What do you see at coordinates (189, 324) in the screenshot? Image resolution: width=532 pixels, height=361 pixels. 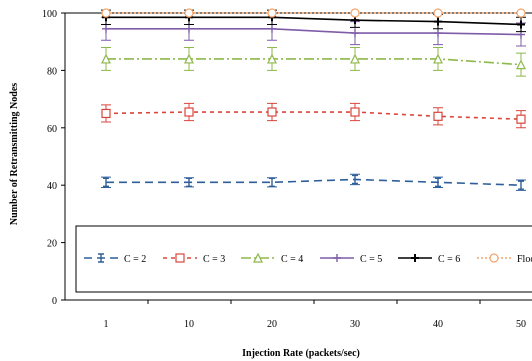 I see `x-tick-label-10: 10` at bounding box center [189, 324].